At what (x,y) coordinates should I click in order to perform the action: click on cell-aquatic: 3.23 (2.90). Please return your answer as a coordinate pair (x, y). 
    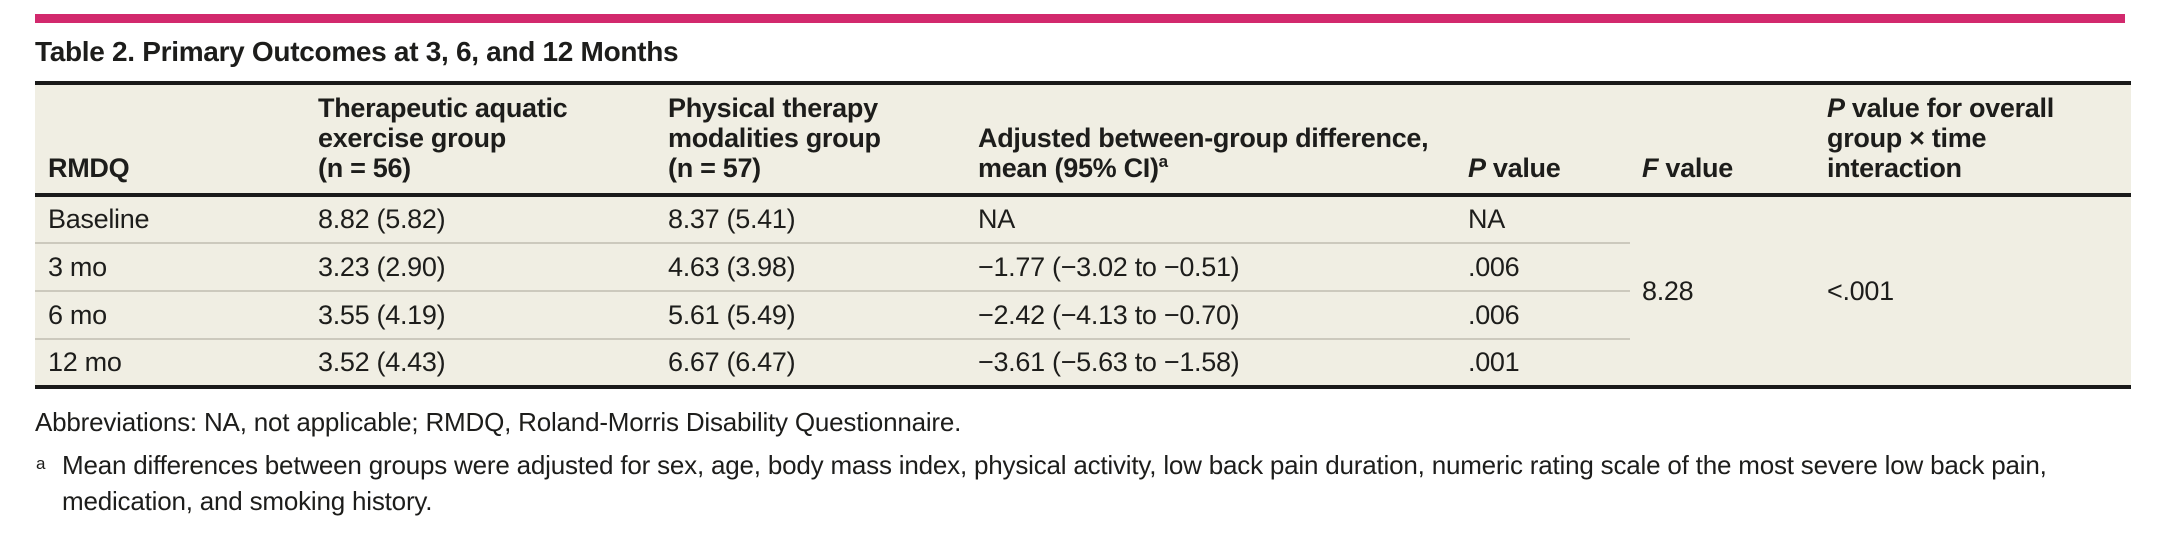
    Looking at the image, I should click on (481, 266).